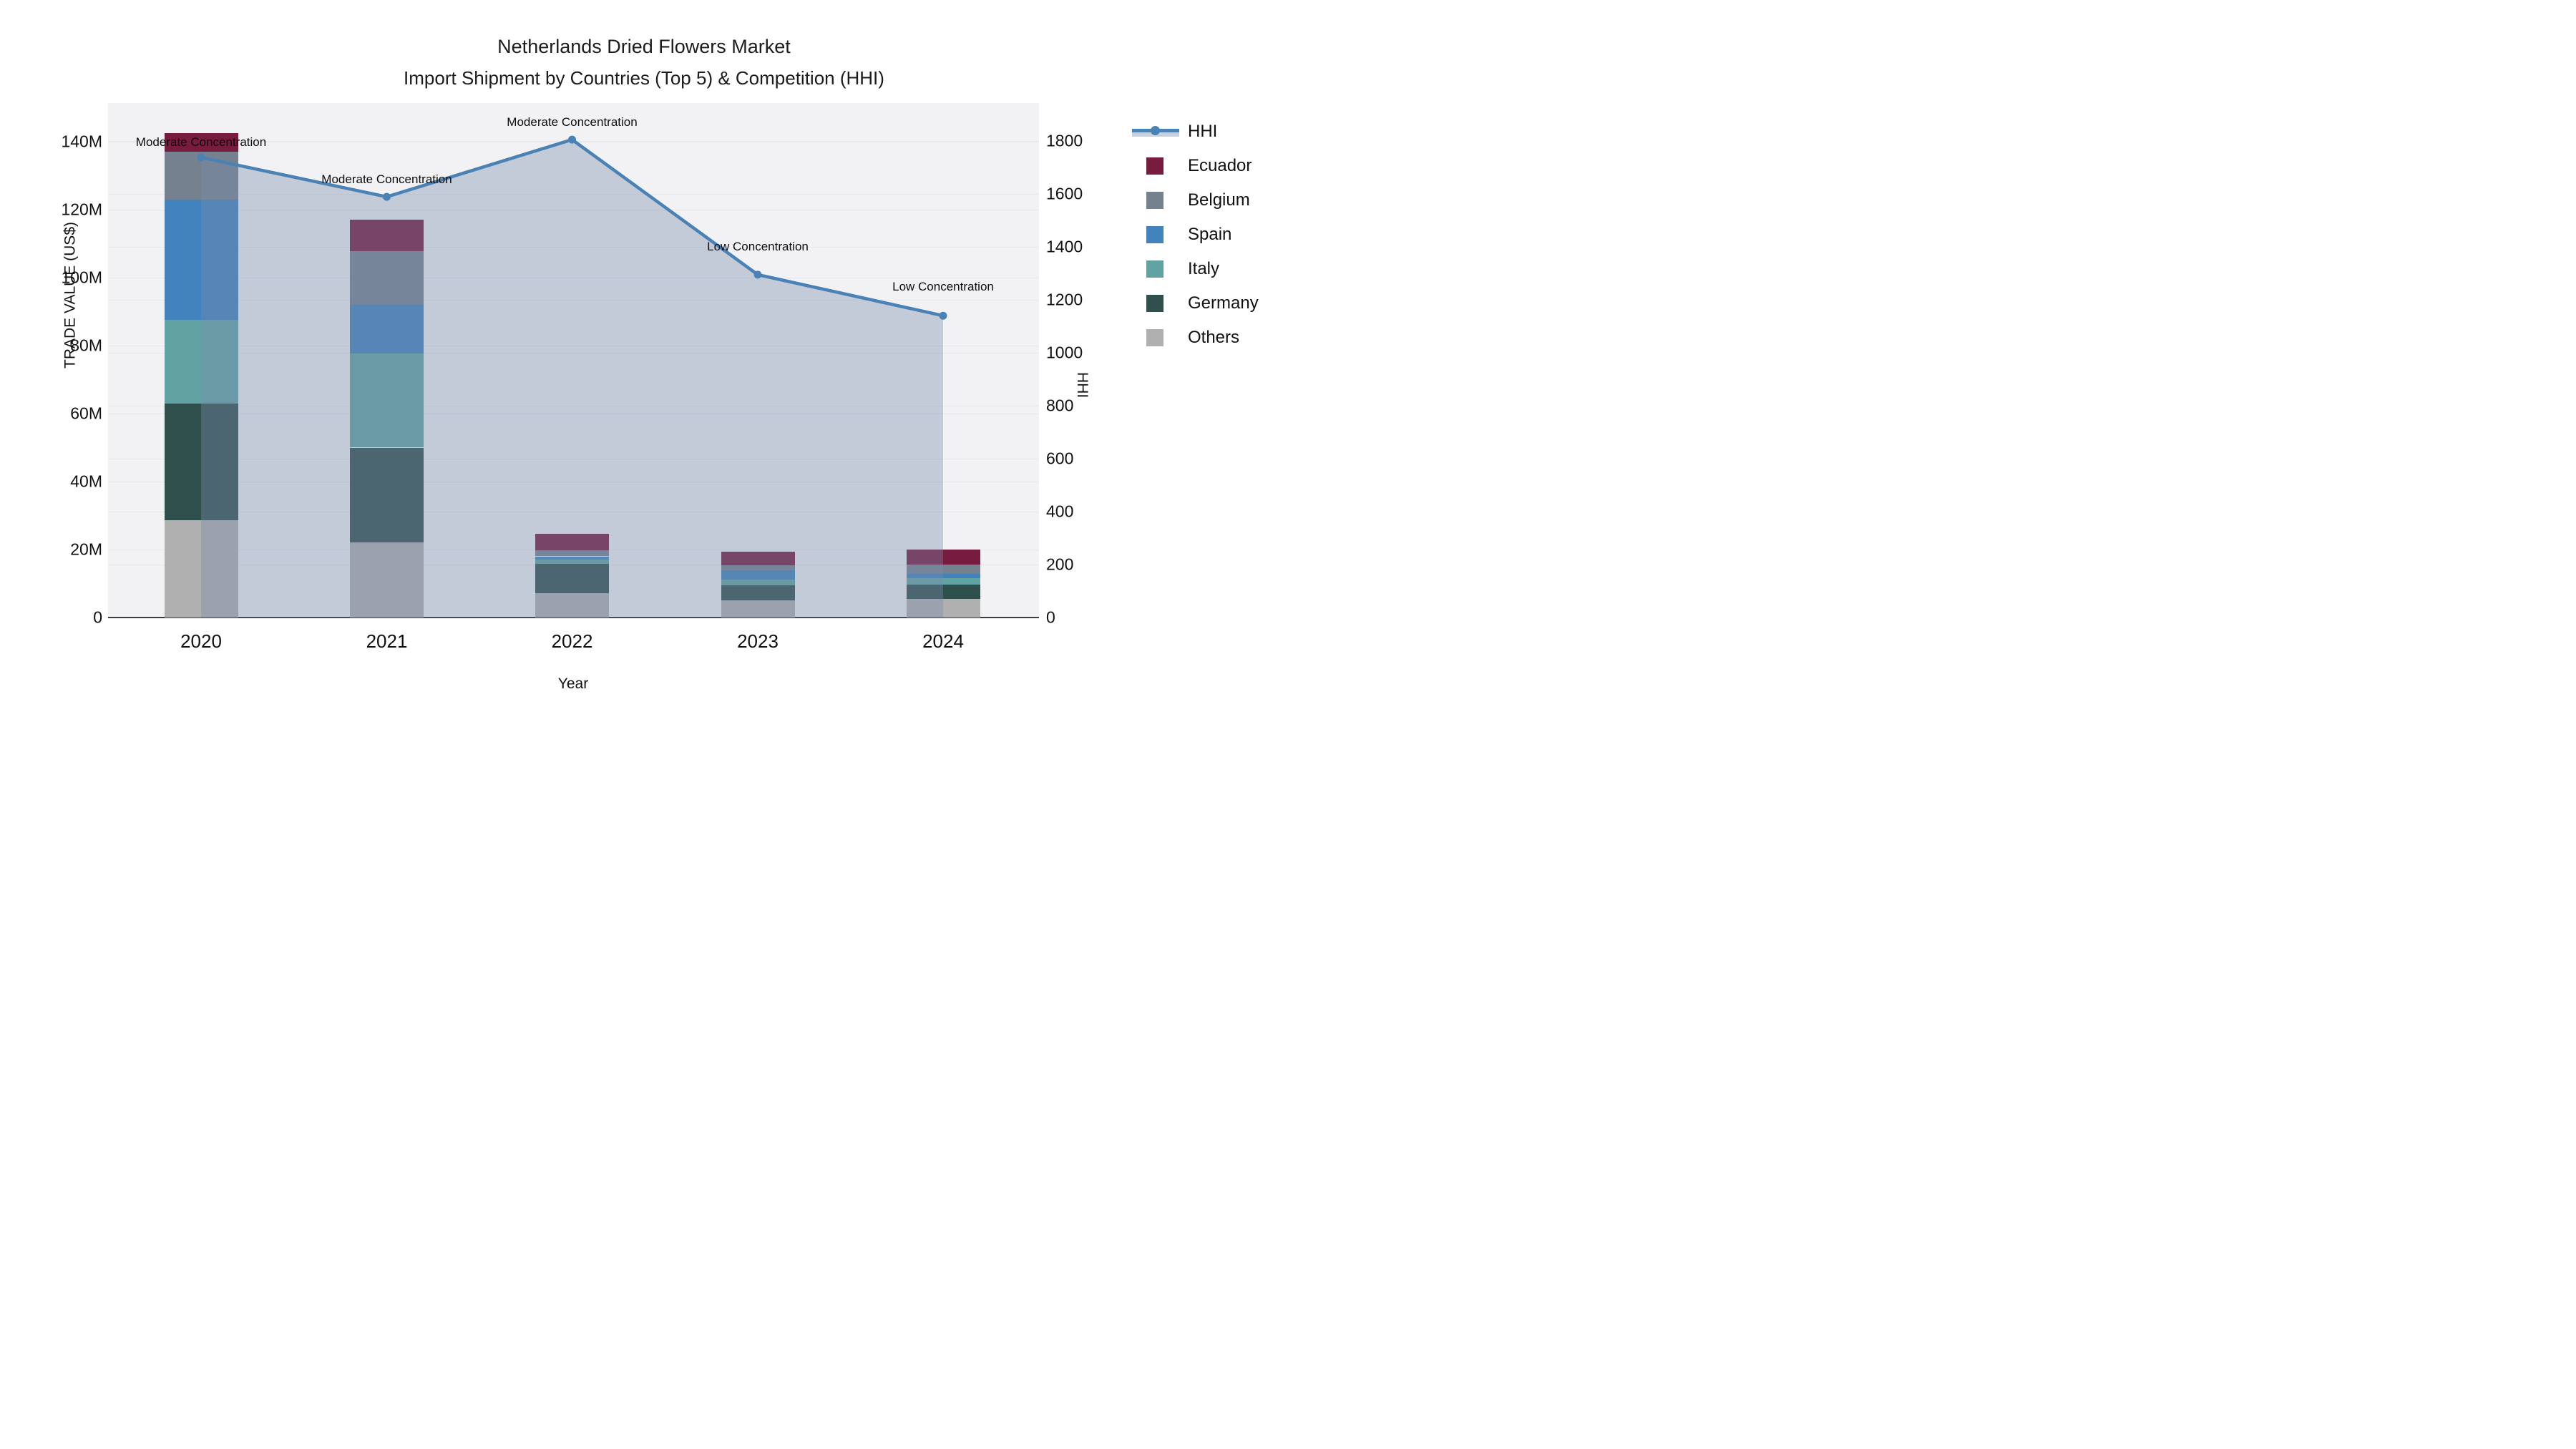 The height and width of the screenshot is (1449, 2576). I want to click on bar-segment-2020-belgium, so click(201, 176).